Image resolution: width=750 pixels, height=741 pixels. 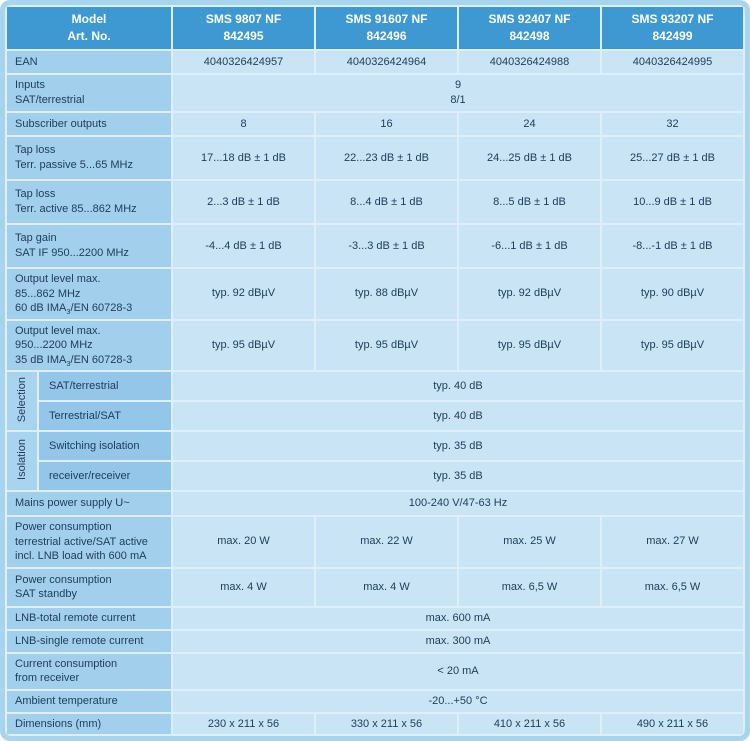 I want to click on row-label: Tap gain SAT IF 950...2200 MHz, so click(x=89, y=246).